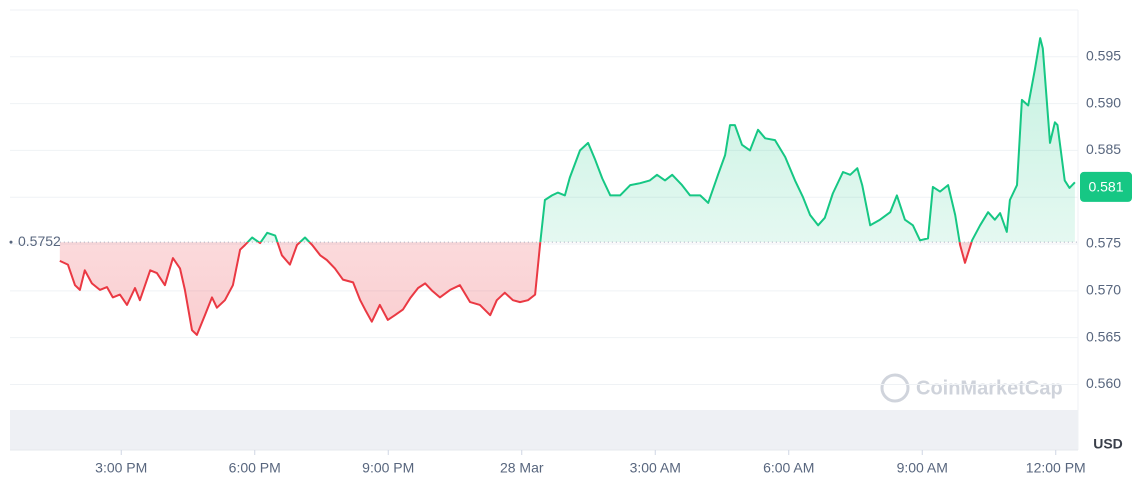 The height and width of the screenshot is (492, 1140). Describe the element at coordinates (788, 468) in the screenshot. I see `x-tick-label: 6:00 AM` at that location.